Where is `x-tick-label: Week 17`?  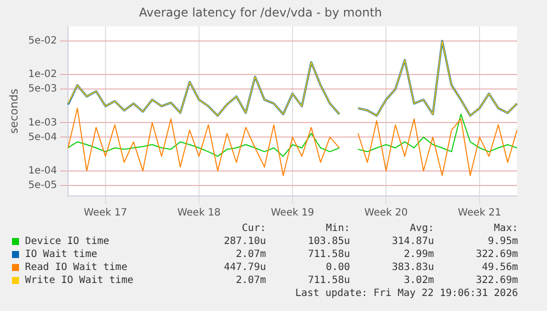 x-tick-label: Week 17 is located at coordinates (106, 213).